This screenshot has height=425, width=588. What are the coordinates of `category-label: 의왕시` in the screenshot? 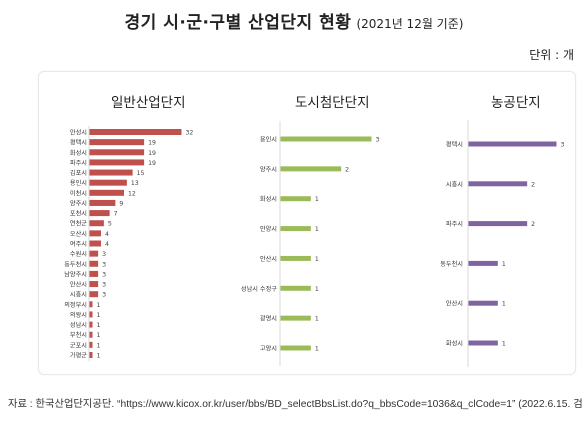 It's located at (78, 315).